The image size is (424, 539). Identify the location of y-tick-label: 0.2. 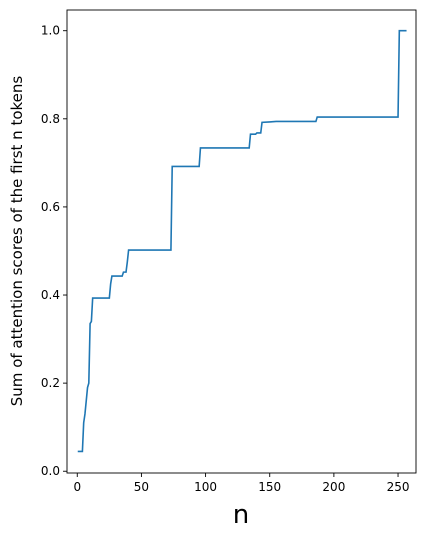
(50, 383).